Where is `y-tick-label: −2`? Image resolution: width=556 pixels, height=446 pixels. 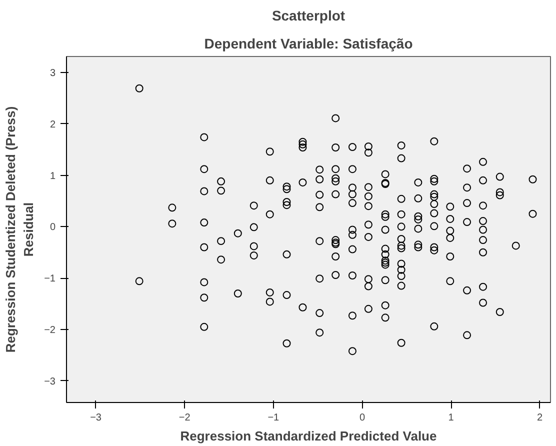 y-tick-label: −2 is located at coordinates (50, 330).